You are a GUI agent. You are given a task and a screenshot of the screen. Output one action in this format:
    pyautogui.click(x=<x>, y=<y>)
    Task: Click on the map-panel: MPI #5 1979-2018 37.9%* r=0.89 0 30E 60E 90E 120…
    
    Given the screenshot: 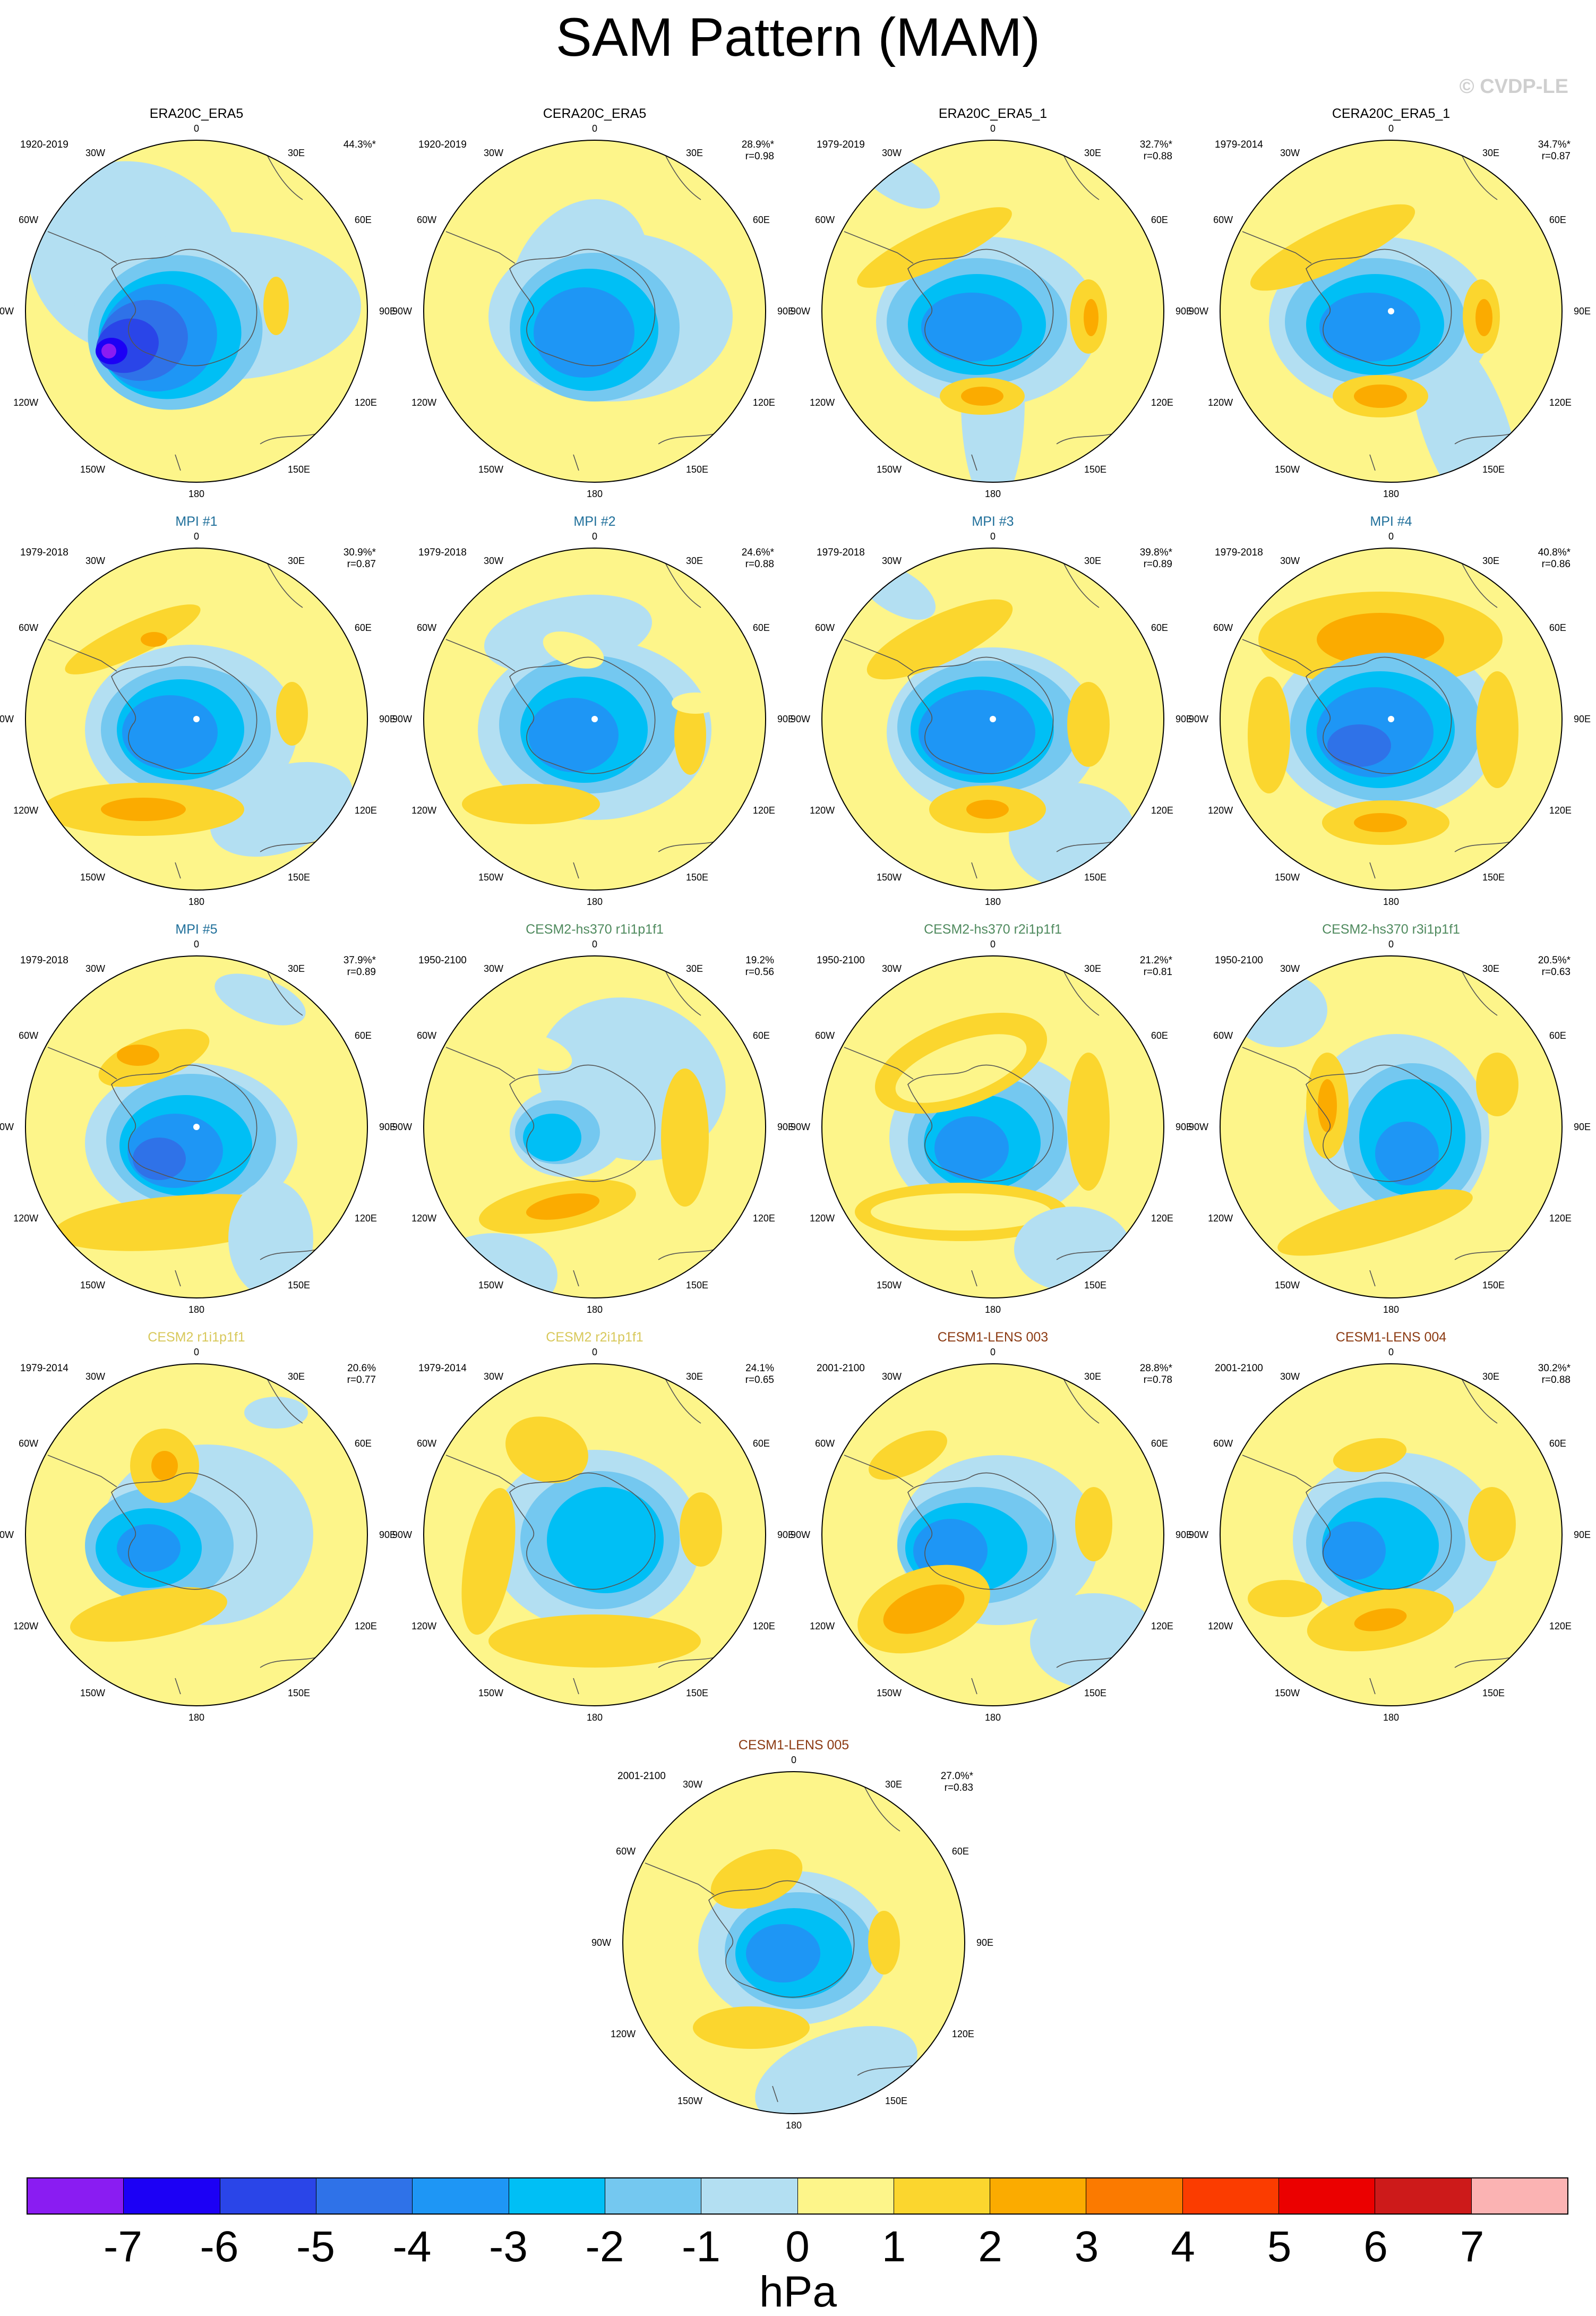 What is the action you would take?
    pyautogui.click(x=198, y=1117)
    